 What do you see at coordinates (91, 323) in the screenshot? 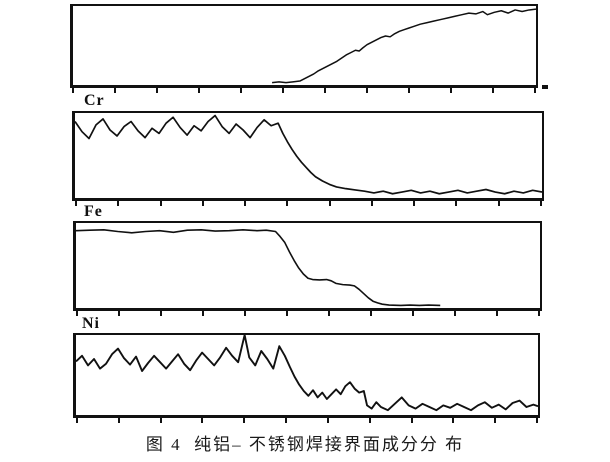
I see `element-label-ni: Ni` at bounding box center [91, 323].